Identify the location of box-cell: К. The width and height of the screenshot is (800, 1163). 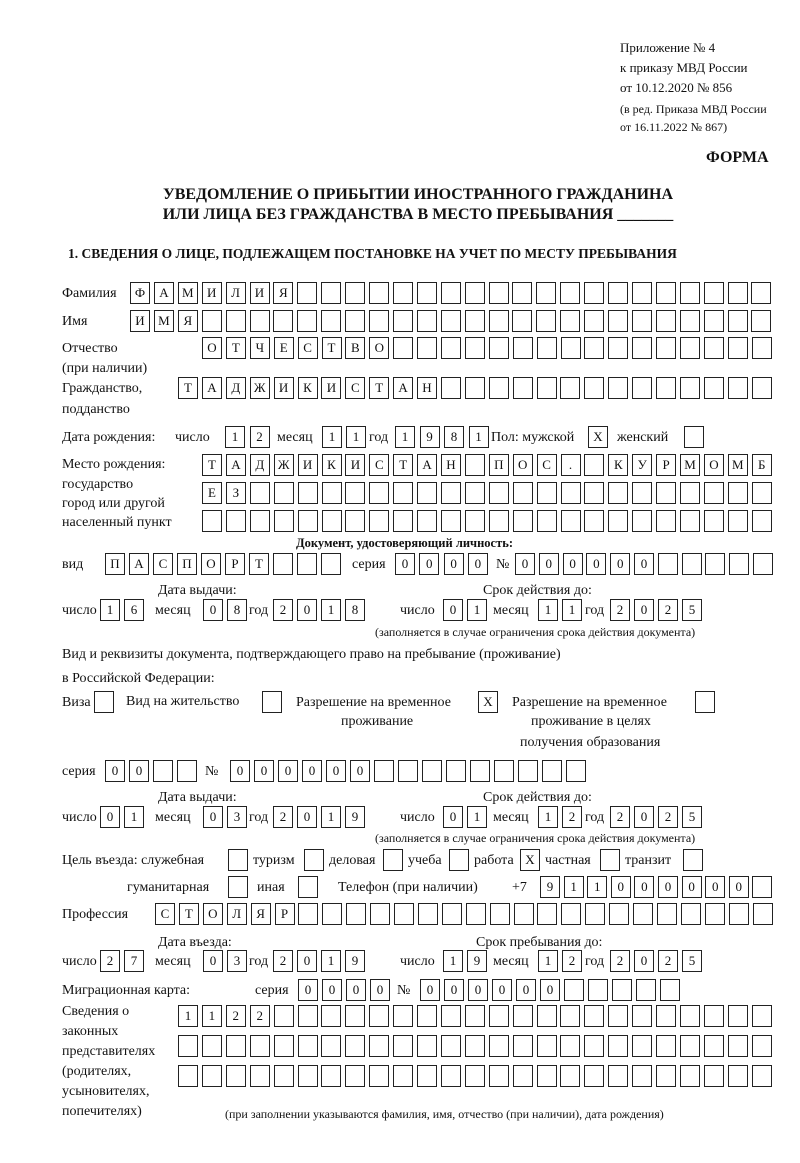
(307, 388).